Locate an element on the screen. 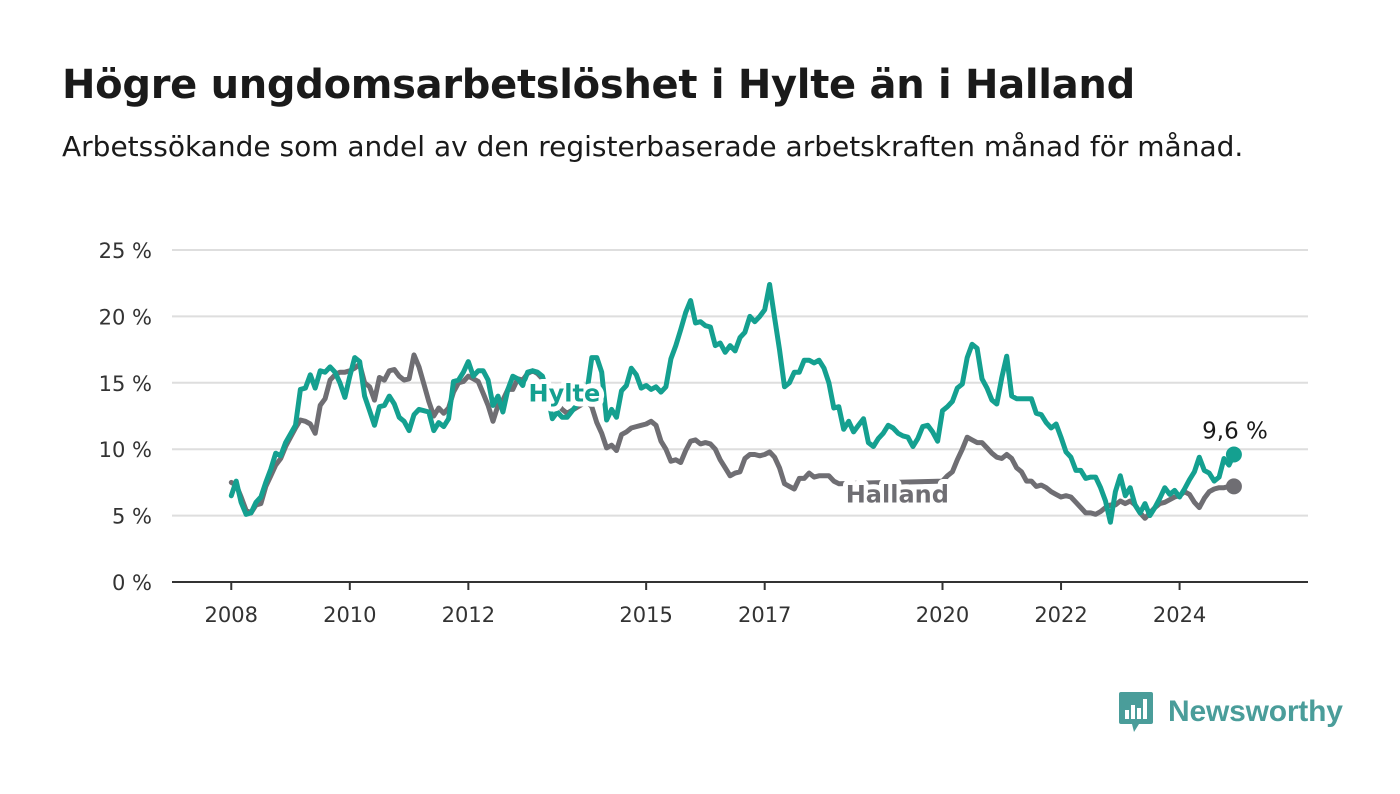  newsworthy-brand: Newsworthy is located at coordinates (1230, 712).